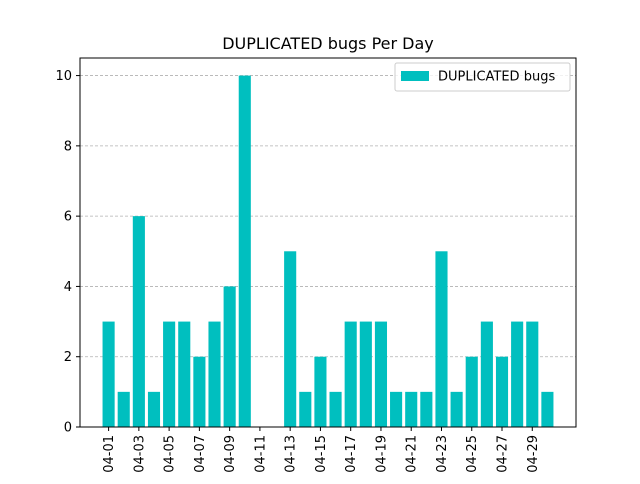  Describe the element at coordinates (472, 454) in the screenshot. I see `x-tick-label: 04-25` at that location.